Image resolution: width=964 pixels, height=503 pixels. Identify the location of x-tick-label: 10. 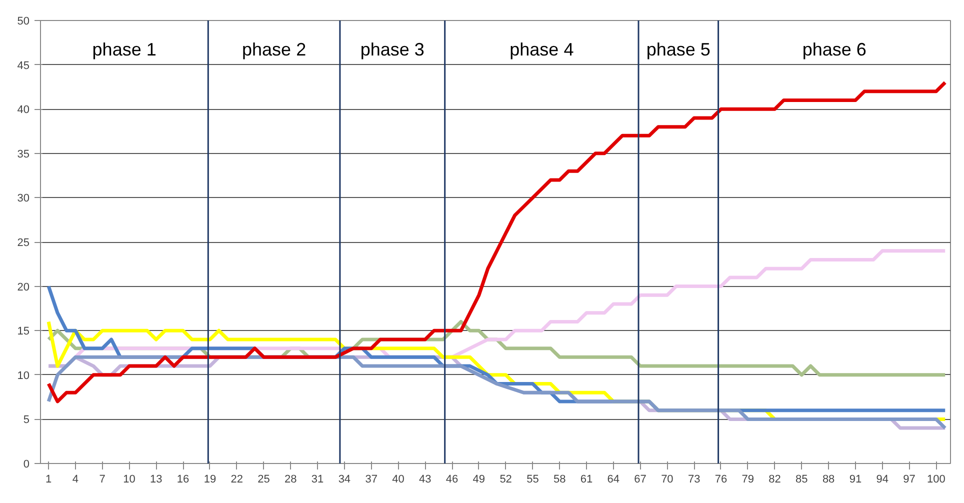
(129, 480).